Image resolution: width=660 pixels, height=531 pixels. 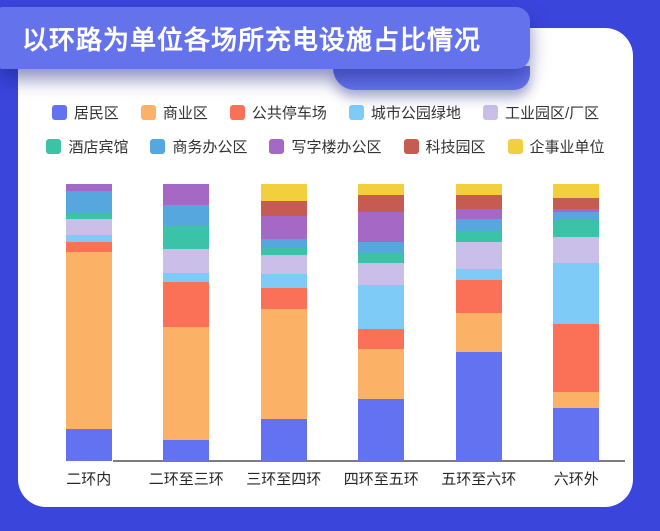 I want to click on title-badge-tail, so click(x=431, y=78).